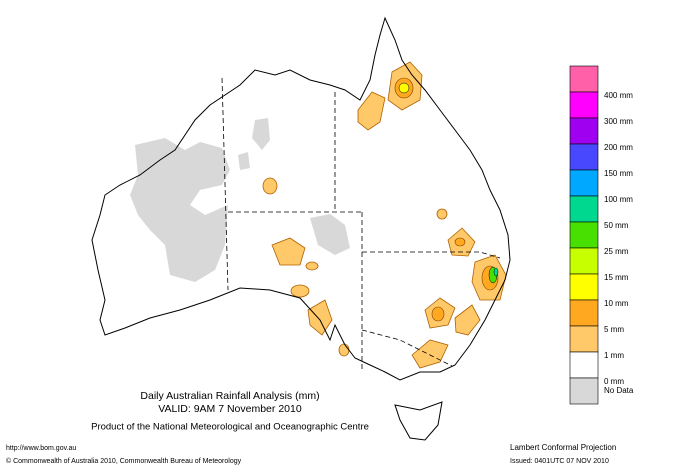 This screenshot has width=680, height=472. What do you see at coordinates (614, 381) in the screenshot?
I see `legend-label: 0 mm` at bounding box center [614, 381].